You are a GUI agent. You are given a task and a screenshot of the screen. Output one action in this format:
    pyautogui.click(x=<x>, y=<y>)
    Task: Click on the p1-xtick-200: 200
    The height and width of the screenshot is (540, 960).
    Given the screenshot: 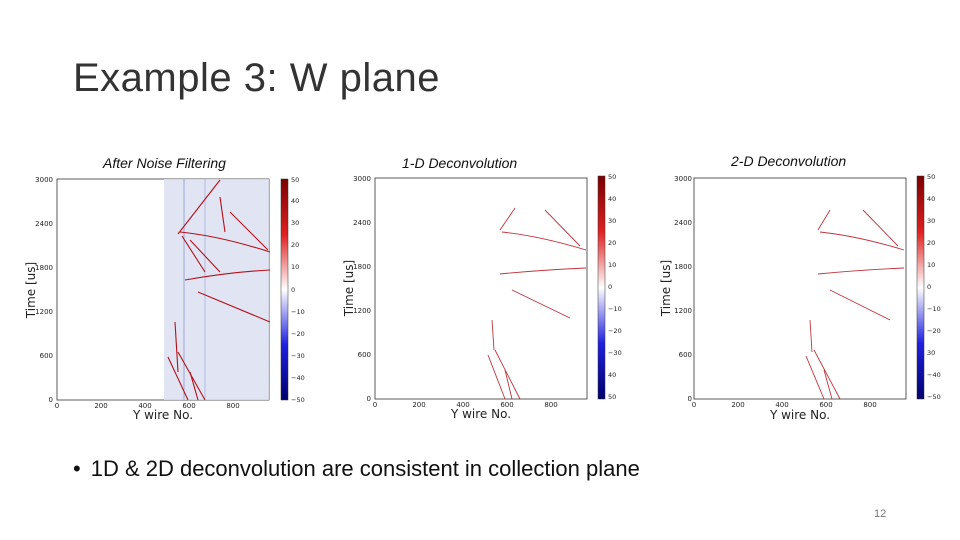 What is the action you would take?
    pyautogui.click(x=100, y=406)
    